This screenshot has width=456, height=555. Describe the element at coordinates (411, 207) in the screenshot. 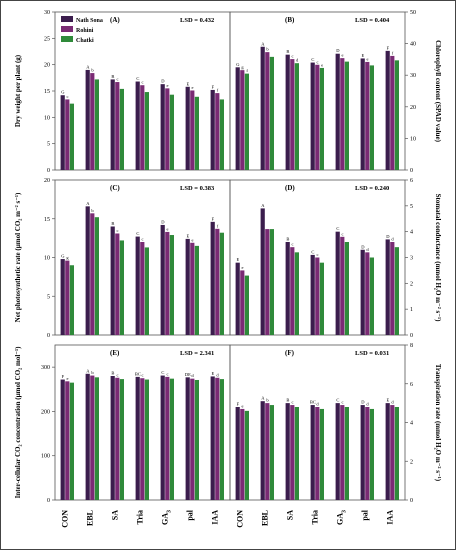

I see `y-tick-label: 5` at that location.